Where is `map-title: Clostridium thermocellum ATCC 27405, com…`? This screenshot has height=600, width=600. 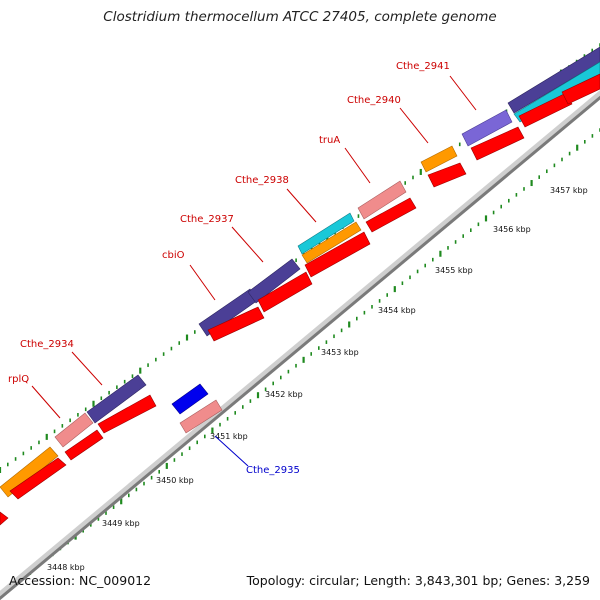 map-title: Clostridium thermocellum ATCC 27405, com… is located at coordinates (300, 17).